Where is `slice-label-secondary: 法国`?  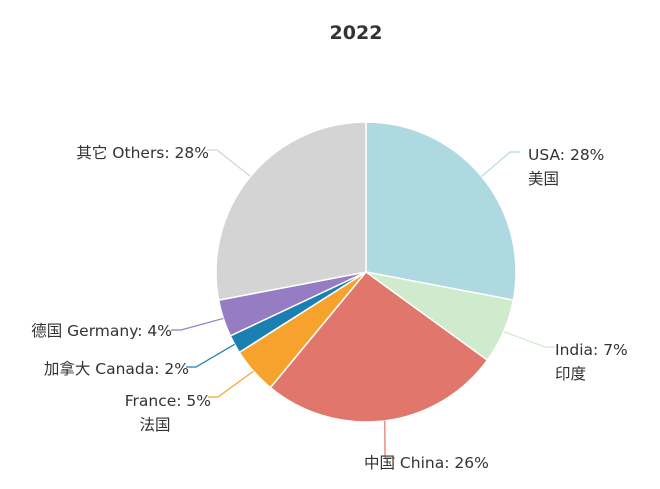
slice-label-secondary: 法国 is located at coordinates (154, 425).